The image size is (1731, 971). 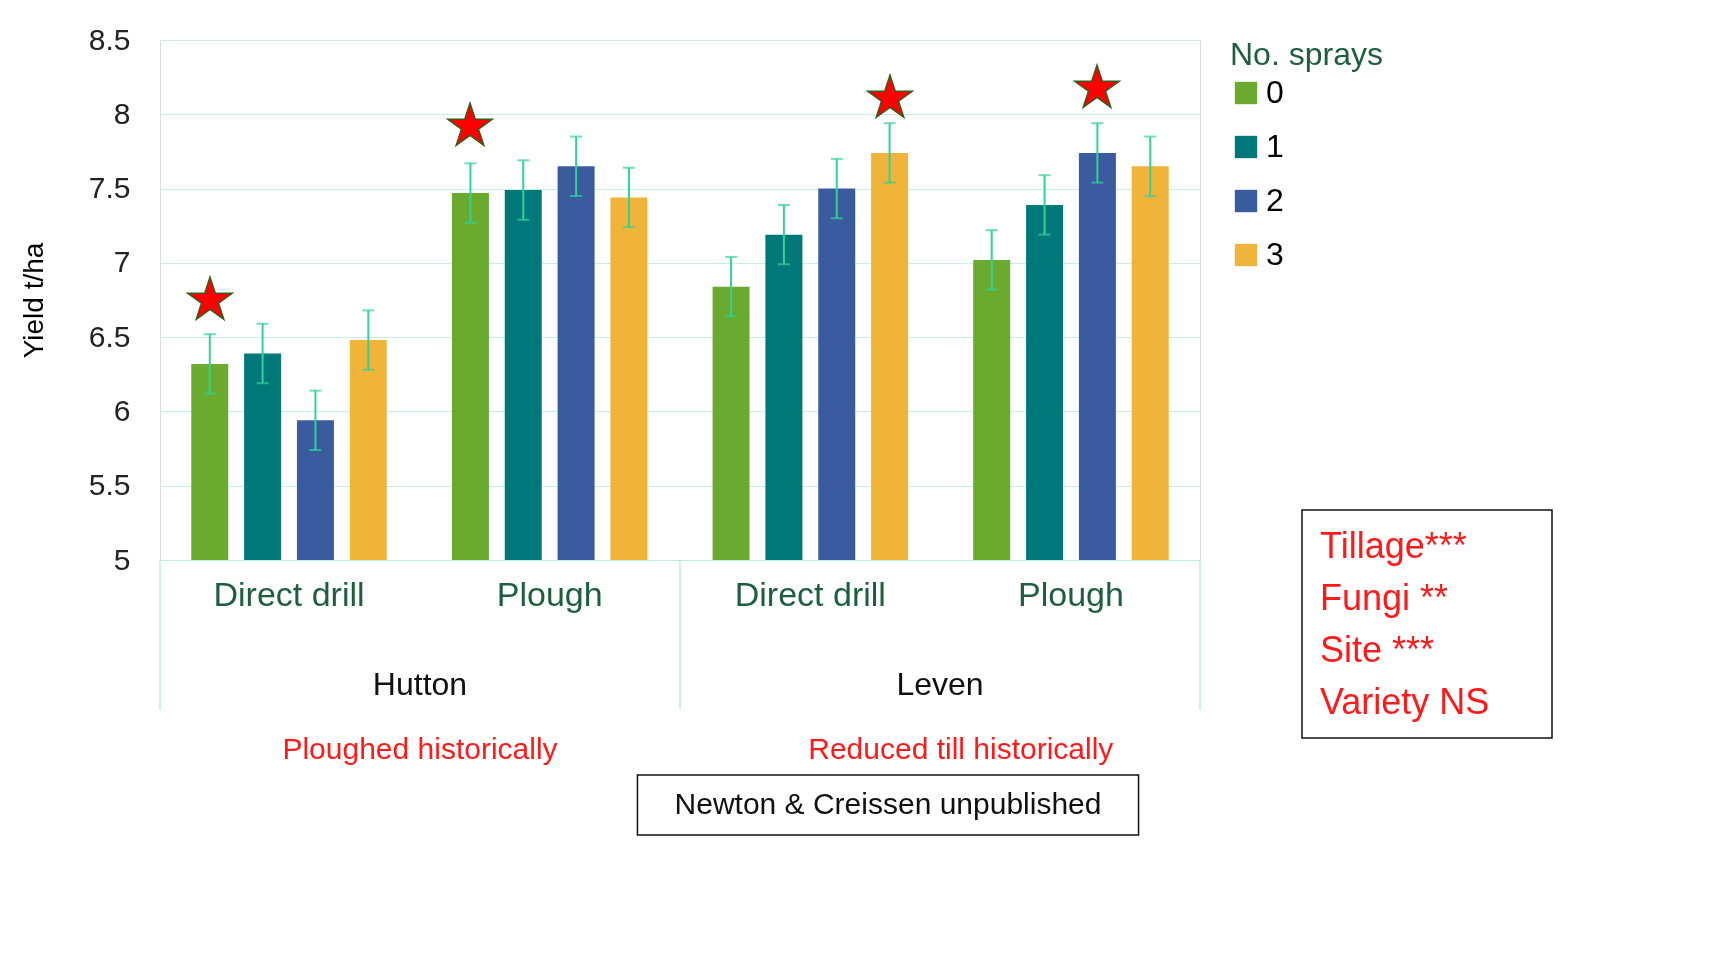 What do you see at coordinates (109, 336) in the screenshot?
I see `y-tick-label: 6.5` at bounding box center [109, 336].